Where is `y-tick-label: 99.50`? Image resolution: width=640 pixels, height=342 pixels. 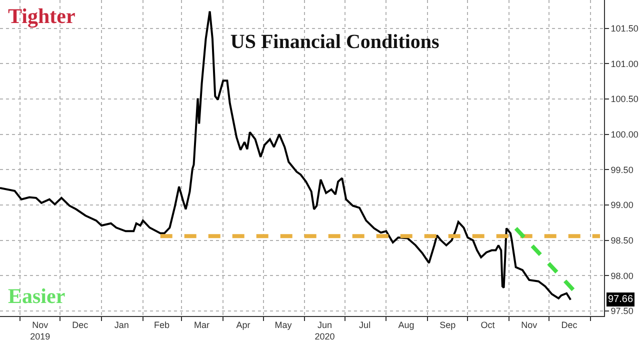
y-tick-label: 99.50 is located at coordinates (622, 169).